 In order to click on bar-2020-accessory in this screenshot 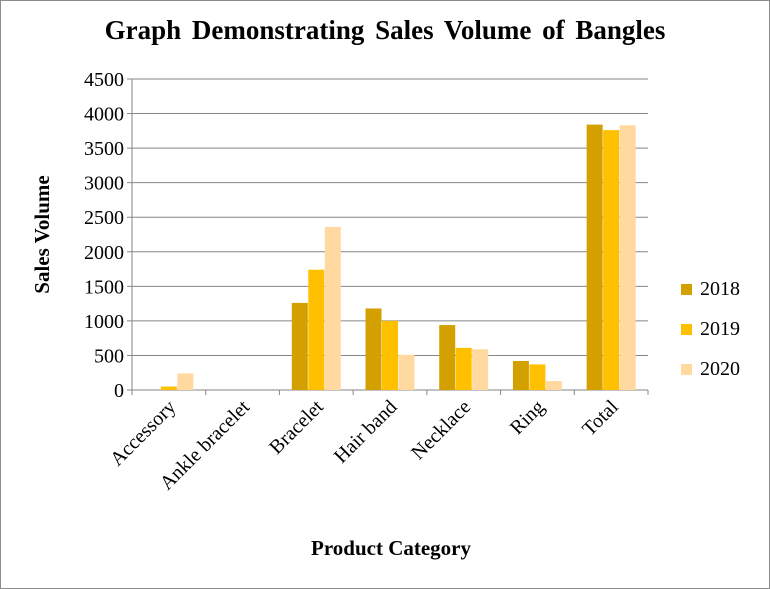, I will do `click(185, 381)`.